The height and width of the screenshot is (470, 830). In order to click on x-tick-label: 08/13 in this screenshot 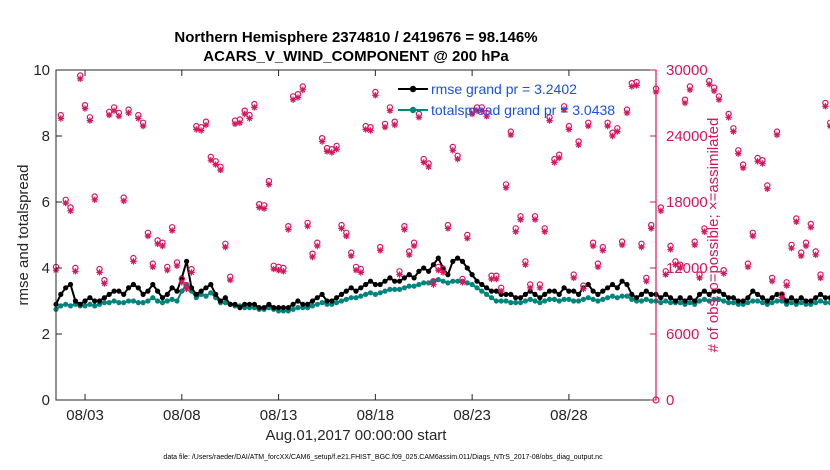, I will do `click(279, 415)`.